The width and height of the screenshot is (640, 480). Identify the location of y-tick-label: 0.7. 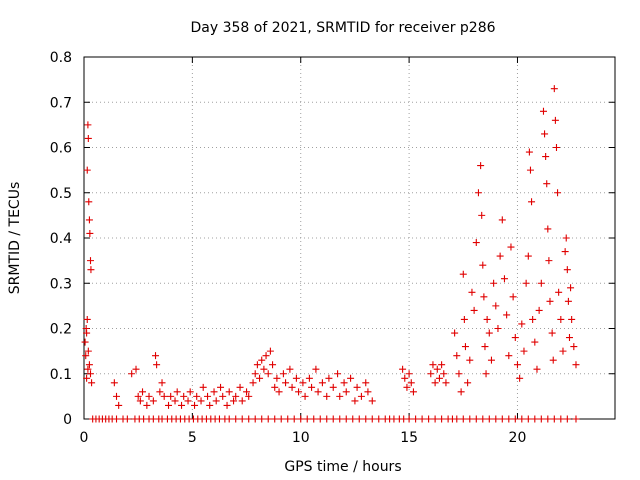
(61, 103).